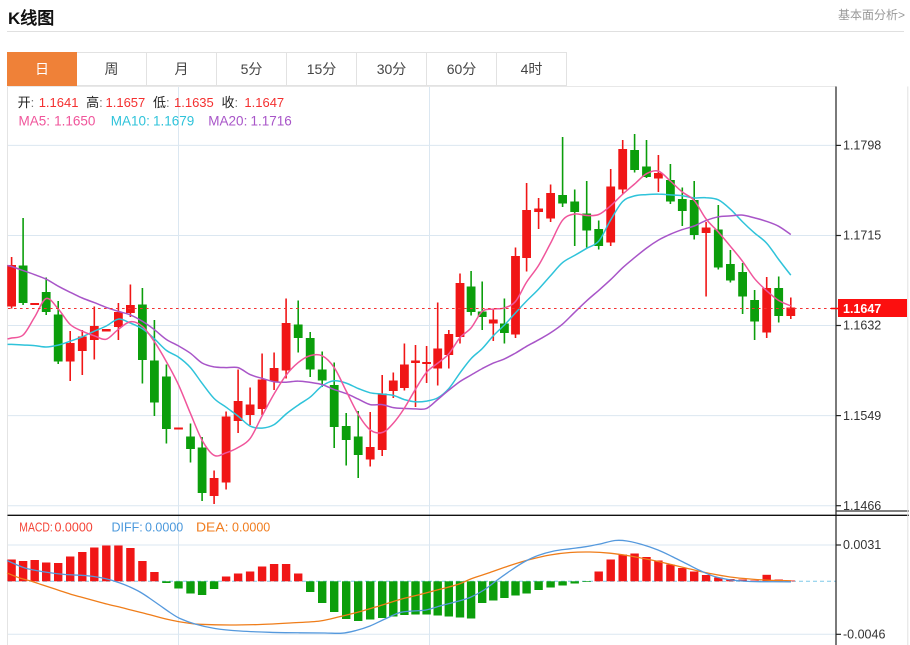 Image resolution: width=910 pixels, height=645 pixels. What do you see at coordinates (227, 121) in the screenshot?
I see `svg-text: MA20:` at bounding box center [227, 121].